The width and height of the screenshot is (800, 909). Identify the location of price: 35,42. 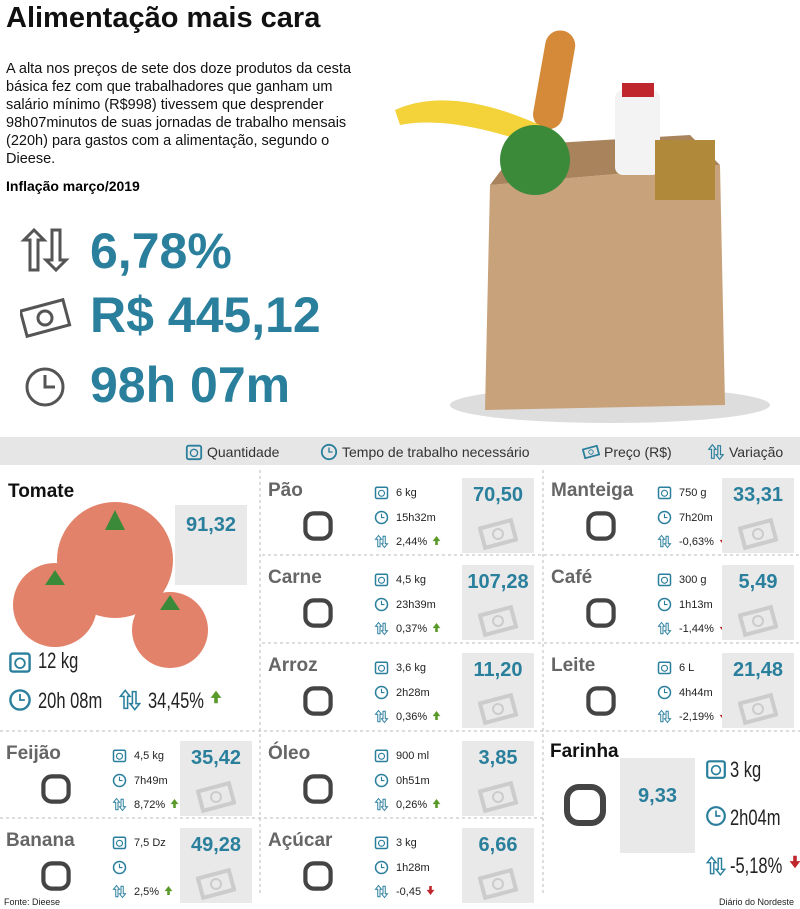
(216, 758).